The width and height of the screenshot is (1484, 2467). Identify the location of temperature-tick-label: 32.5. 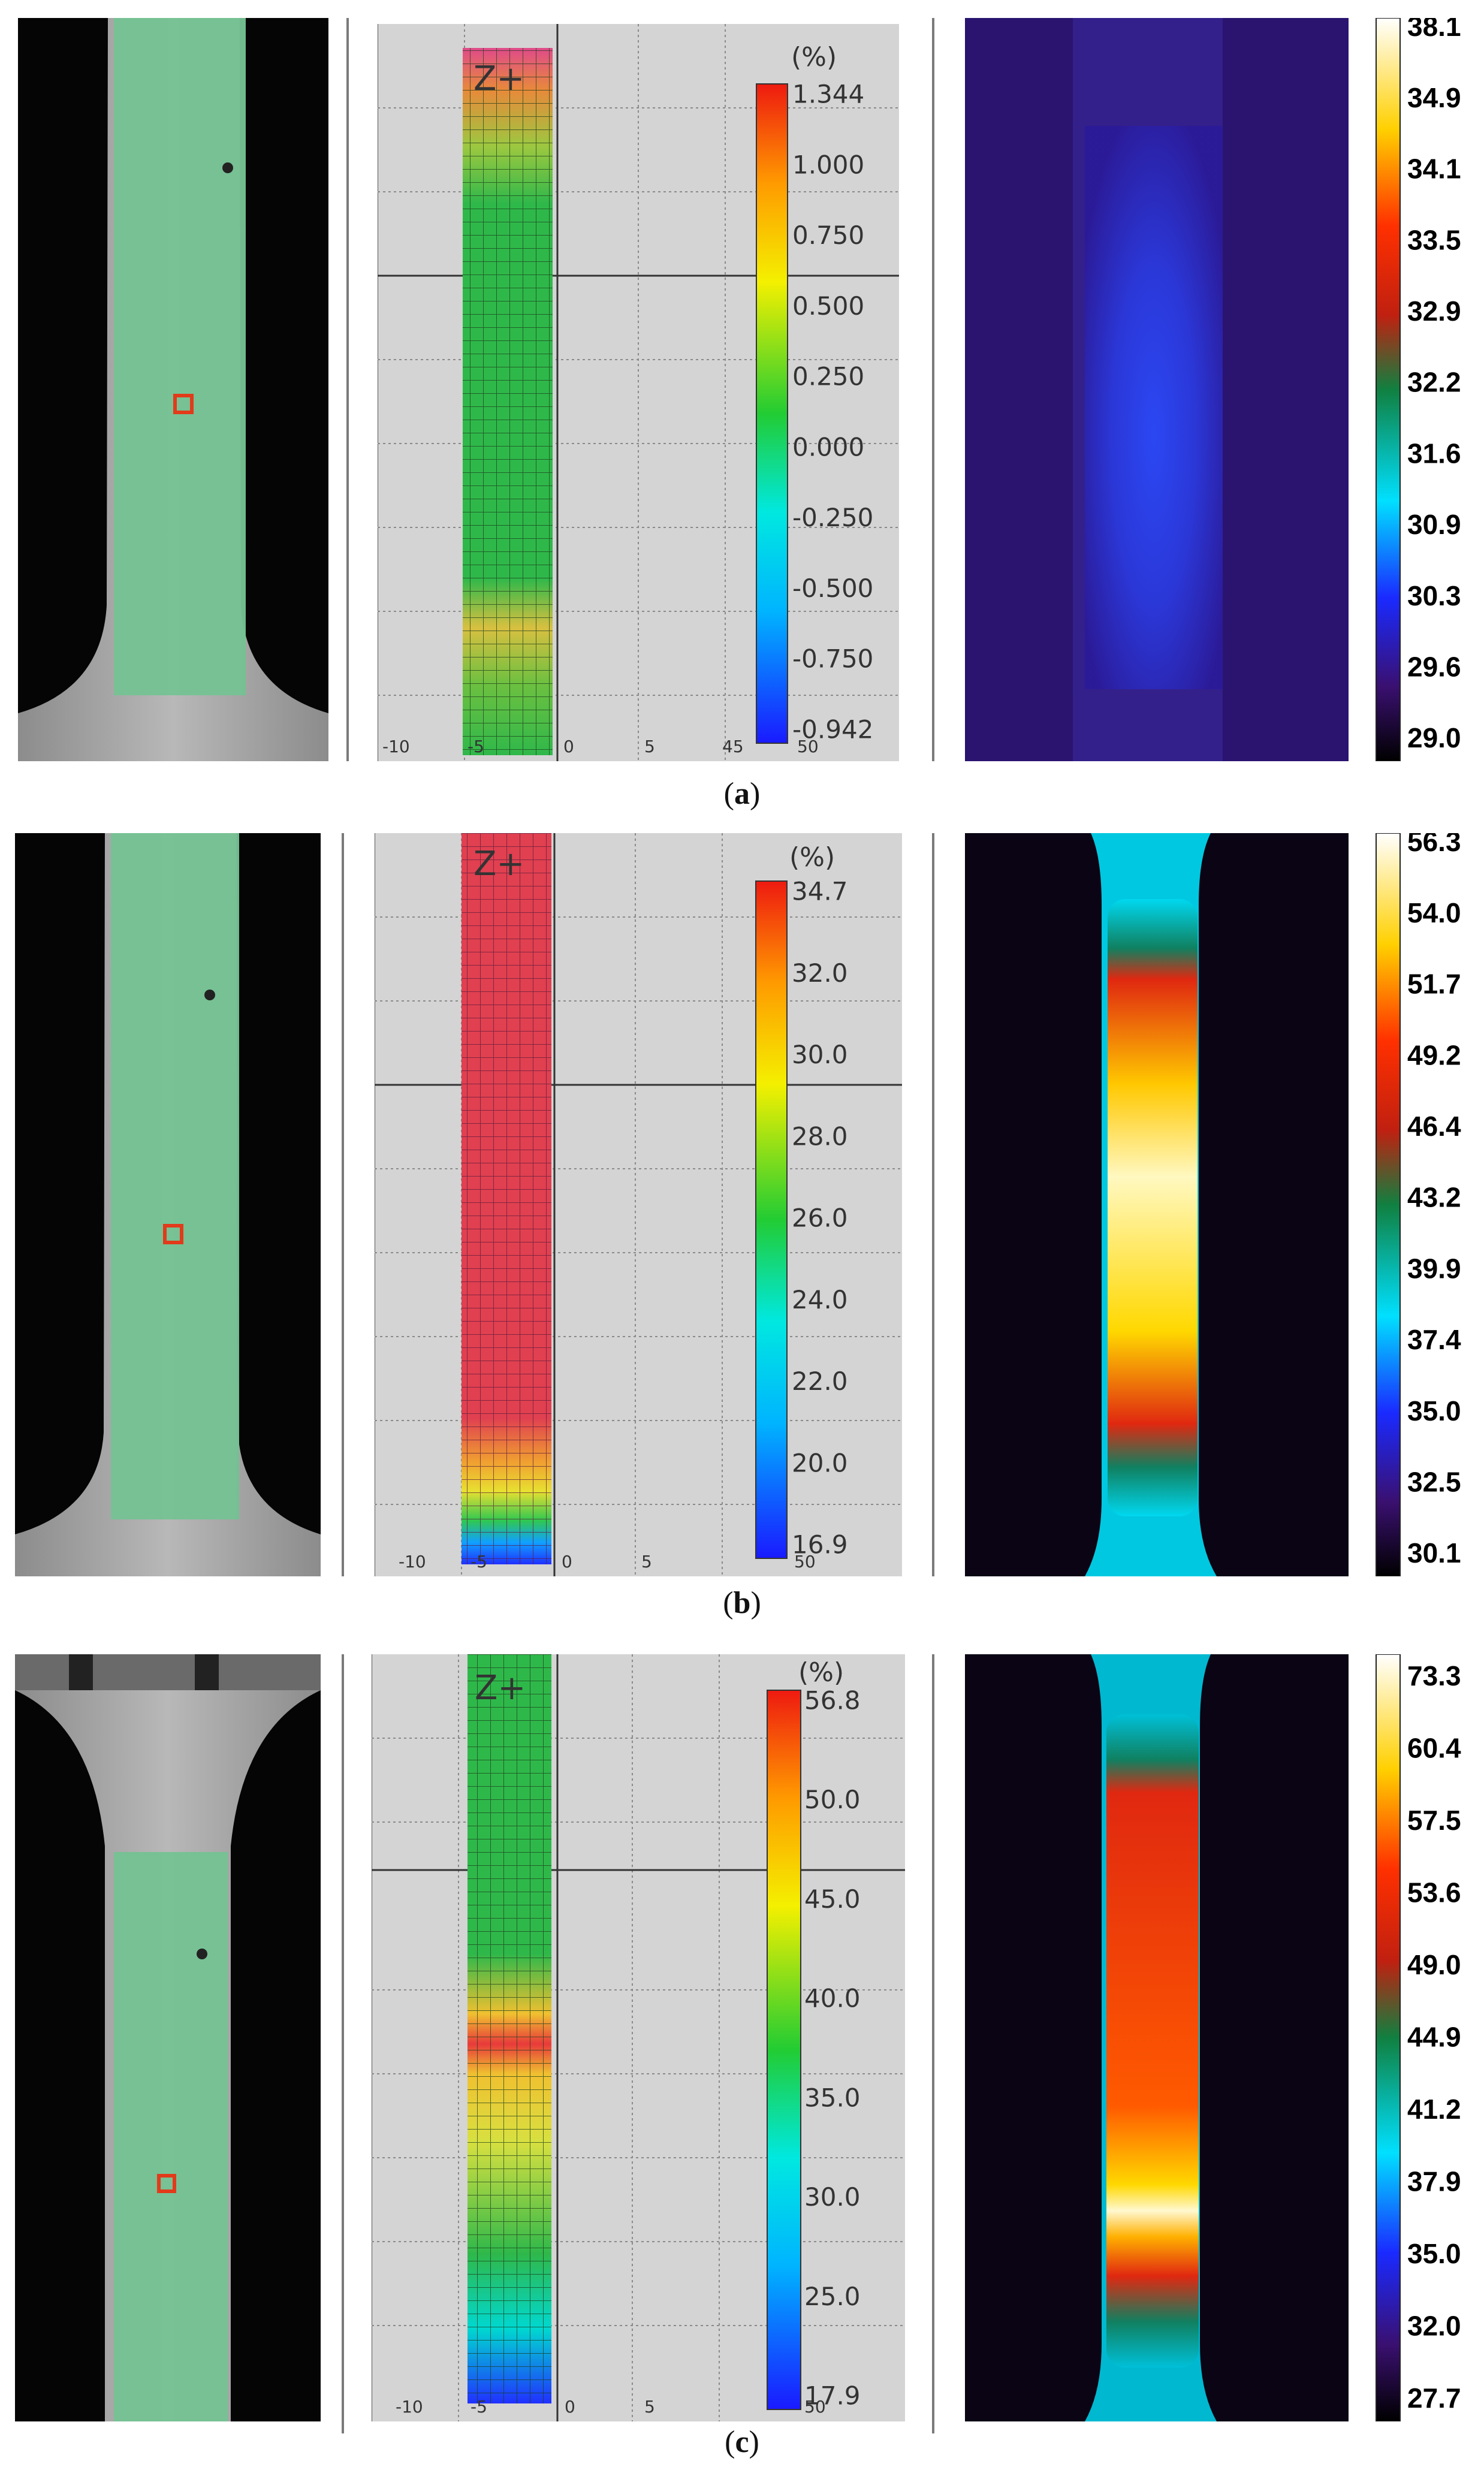
(1434, 1481).